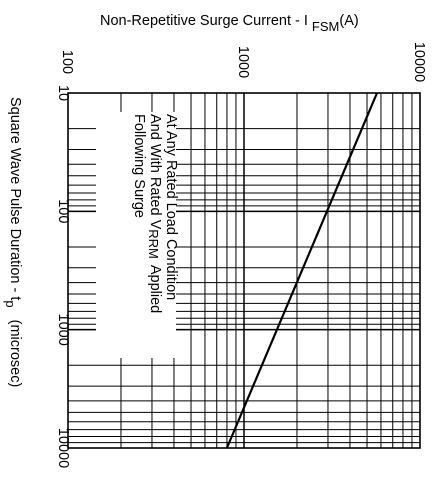  I want to click on y-tick-label: 100, so click(63, 211).